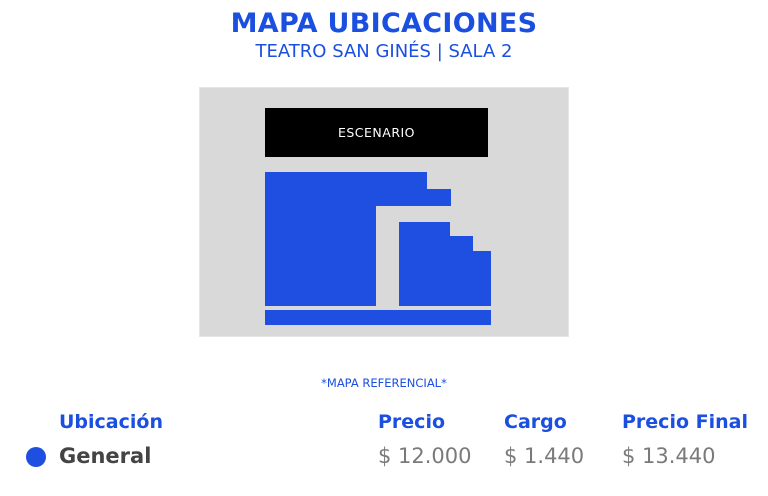 Image resolution: width=768 pixels, height=496 pixels. What do you see at coordinates (425, 456) in the screenshot?
I see `price-value: $ 12.000` at bounding box center [425, 456].